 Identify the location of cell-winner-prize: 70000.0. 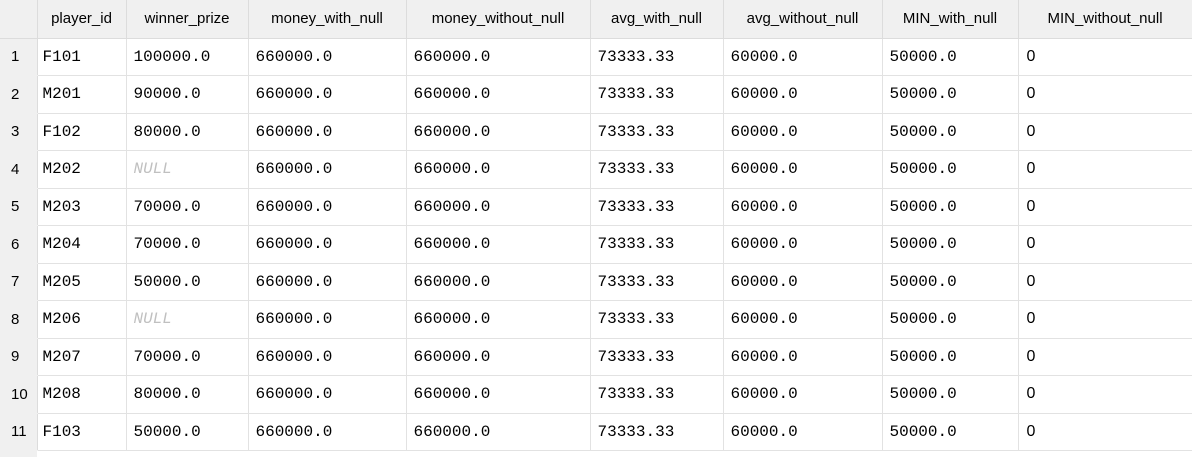
(187, 244).